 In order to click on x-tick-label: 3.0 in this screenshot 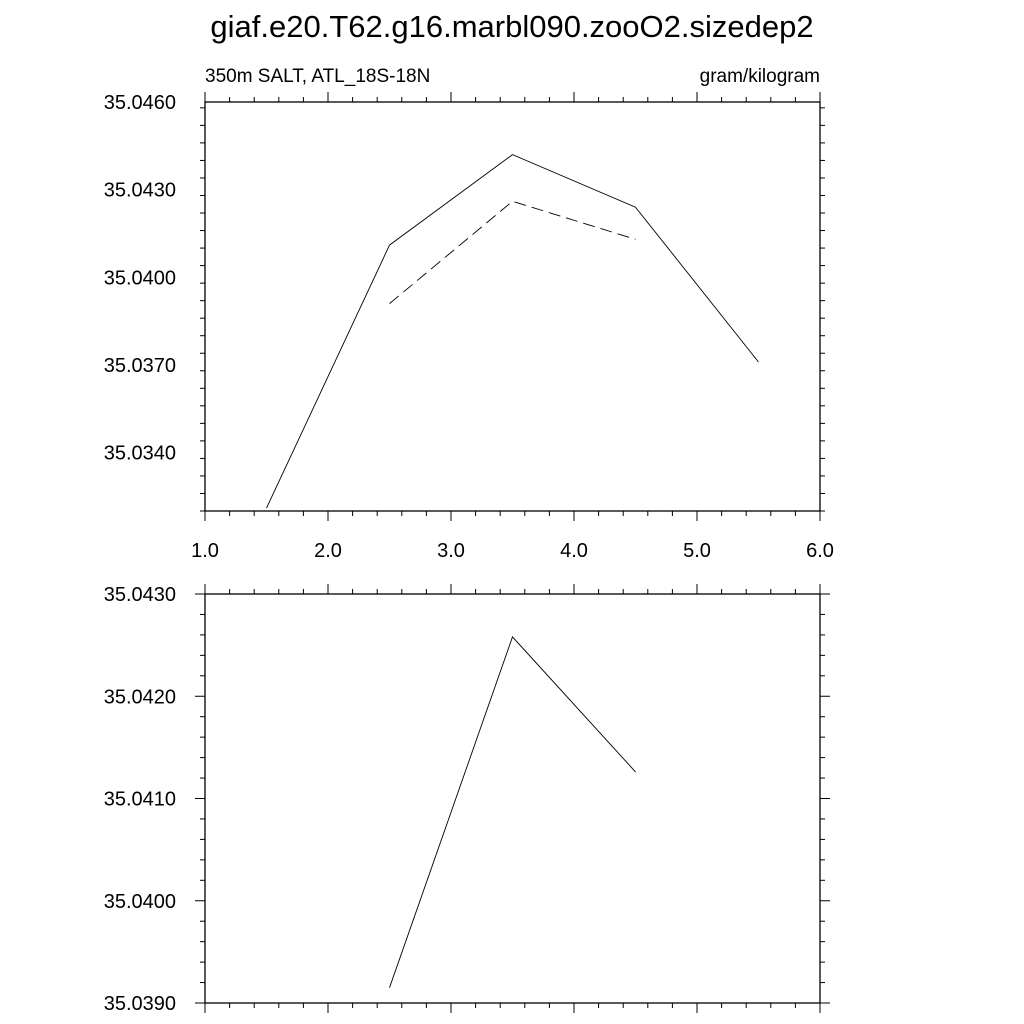, I will do `click(451, 551)`.